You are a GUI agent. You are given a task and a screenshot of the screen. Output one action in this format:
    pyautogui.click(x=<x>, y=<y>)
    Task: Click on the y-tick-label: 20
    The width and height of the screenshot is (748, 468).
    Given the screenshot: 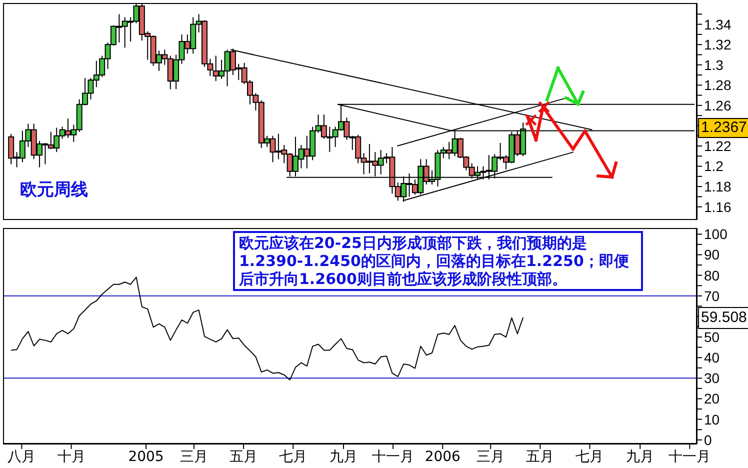 What is the action you would take?
    pyautogui.click(x=712, y=398)
    